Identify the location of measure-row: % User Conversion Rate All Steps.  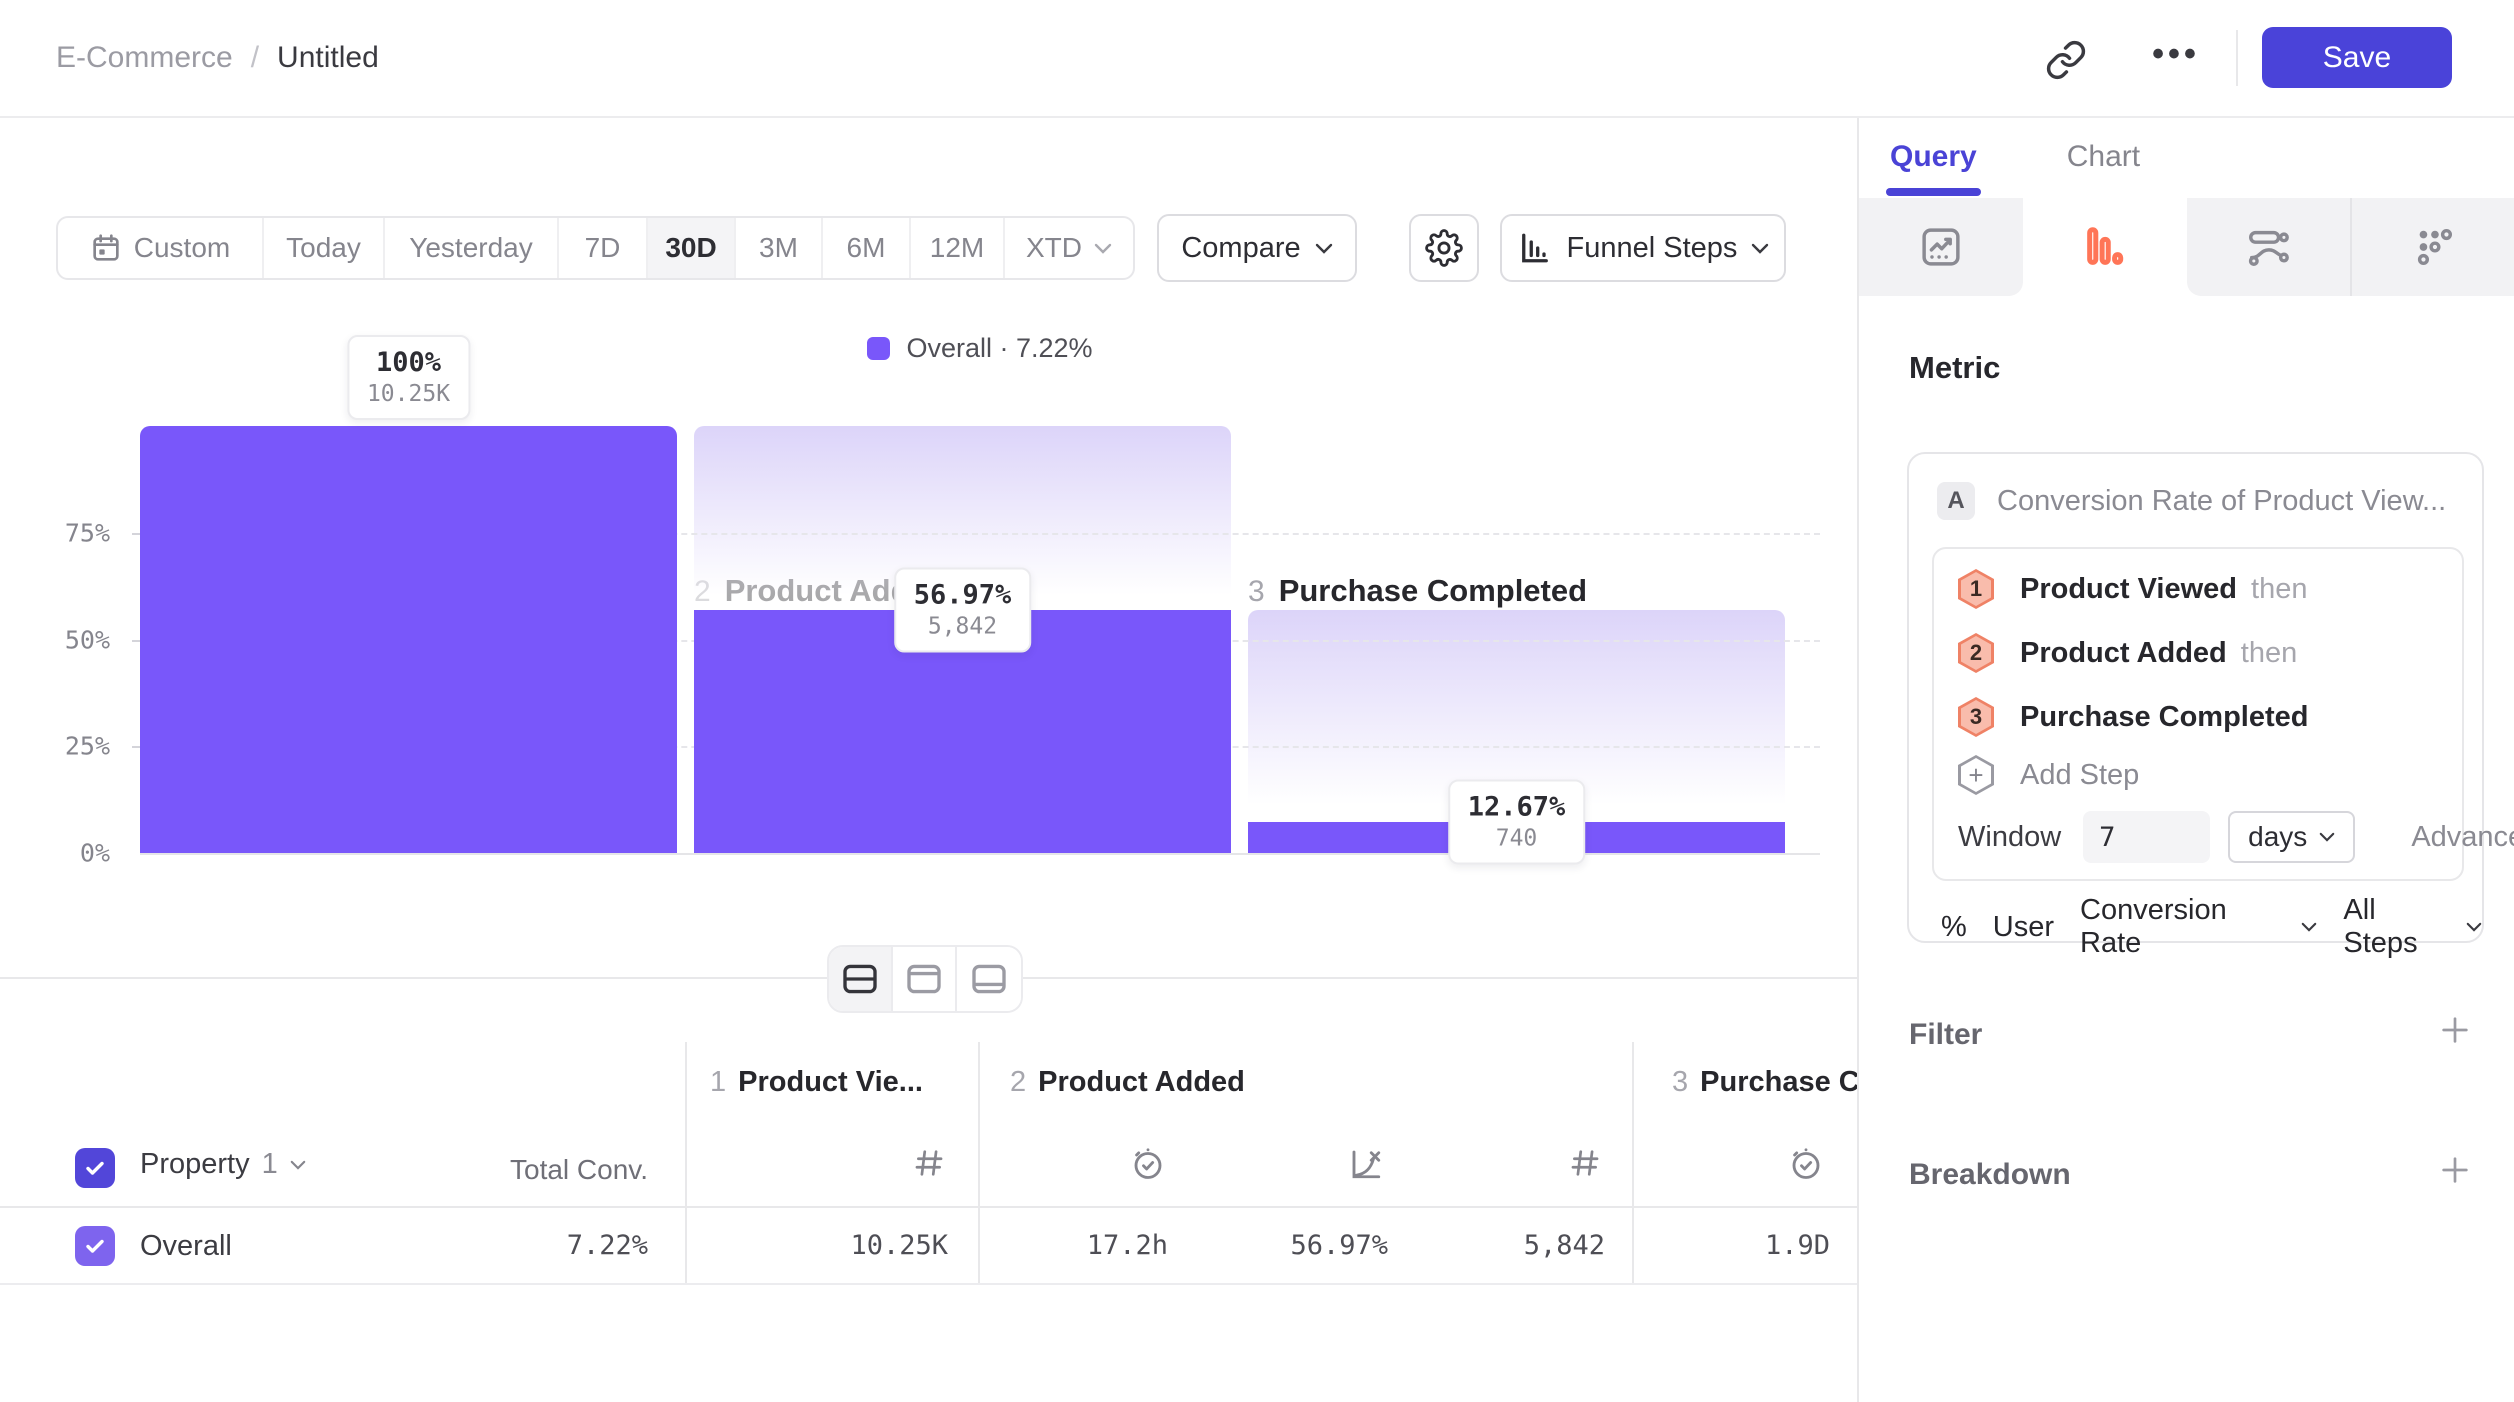
(2211, 927).